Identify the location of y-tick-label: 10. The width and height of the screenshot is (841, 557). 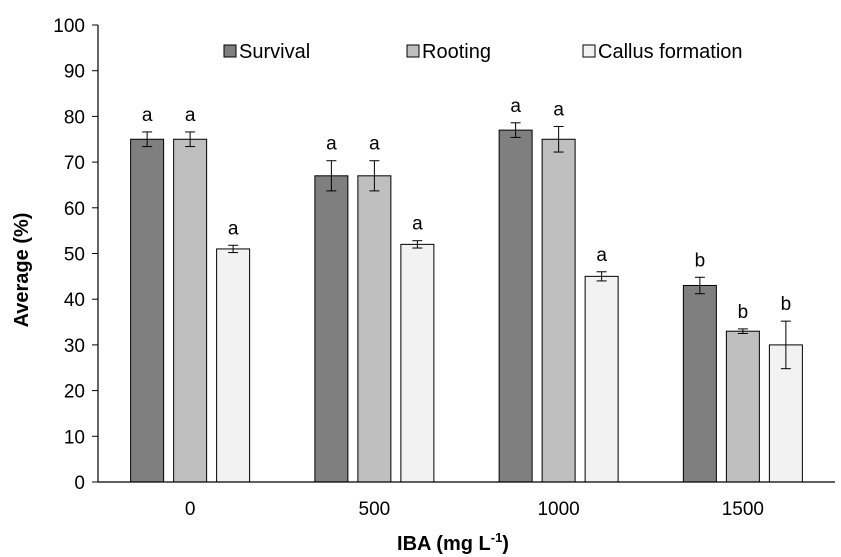
(74, 437).